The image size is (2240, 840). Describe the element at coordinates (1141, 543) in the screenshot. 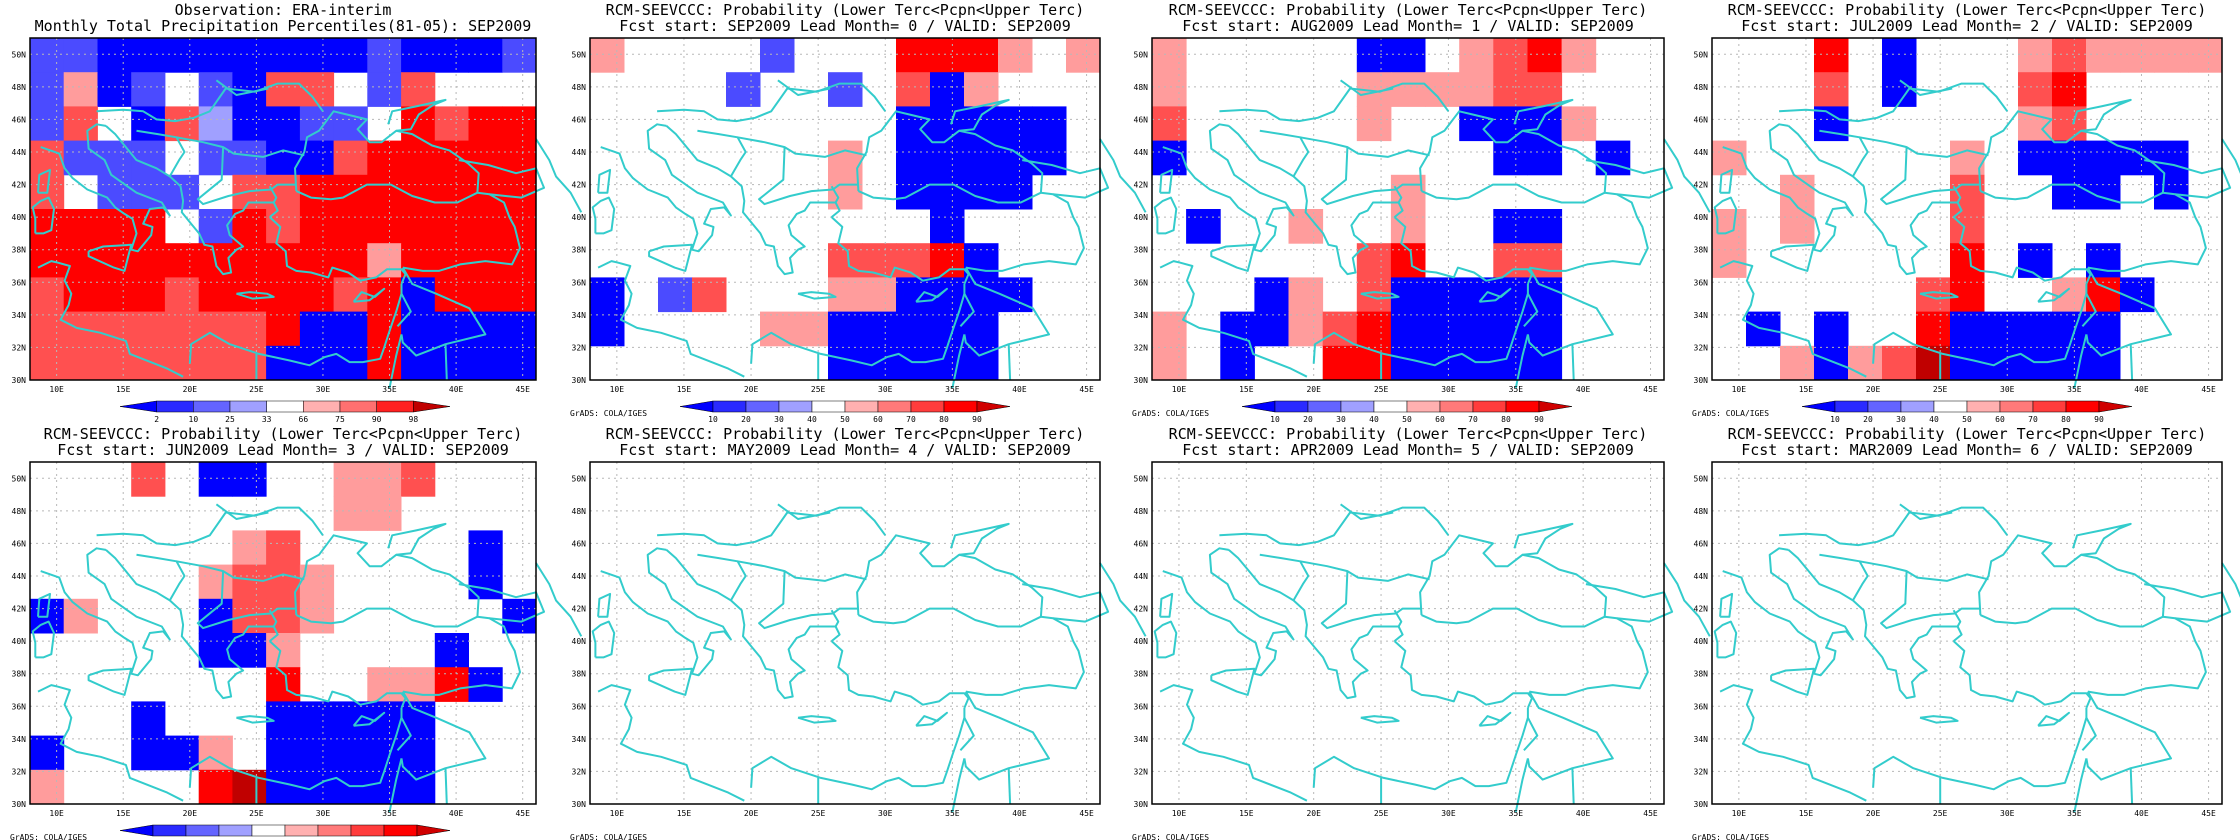

I see `latitude-label: 46N` at that location.